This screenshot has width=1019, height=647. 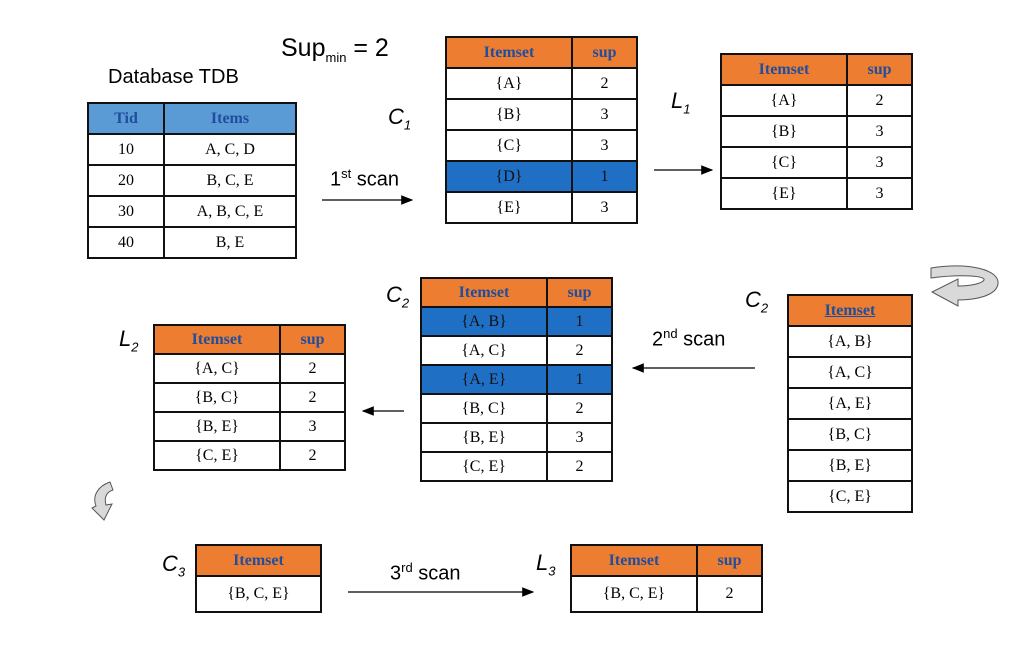 I want to click on third-scan-label: 3rd scan, so click(x=425, y=573).